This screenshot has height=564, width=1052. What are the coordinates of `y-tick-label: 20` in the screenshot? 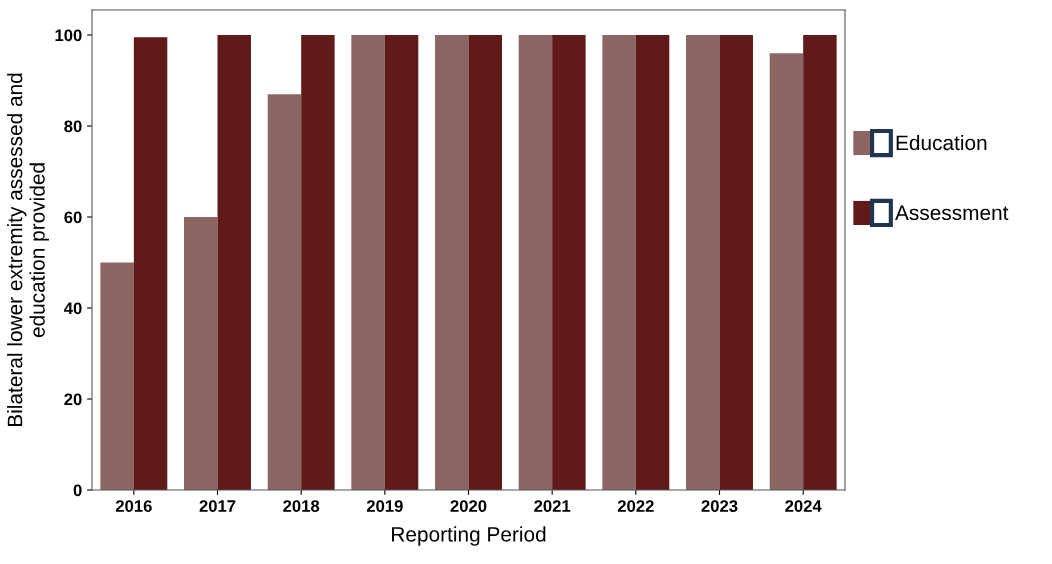 It's located at (73, 399).